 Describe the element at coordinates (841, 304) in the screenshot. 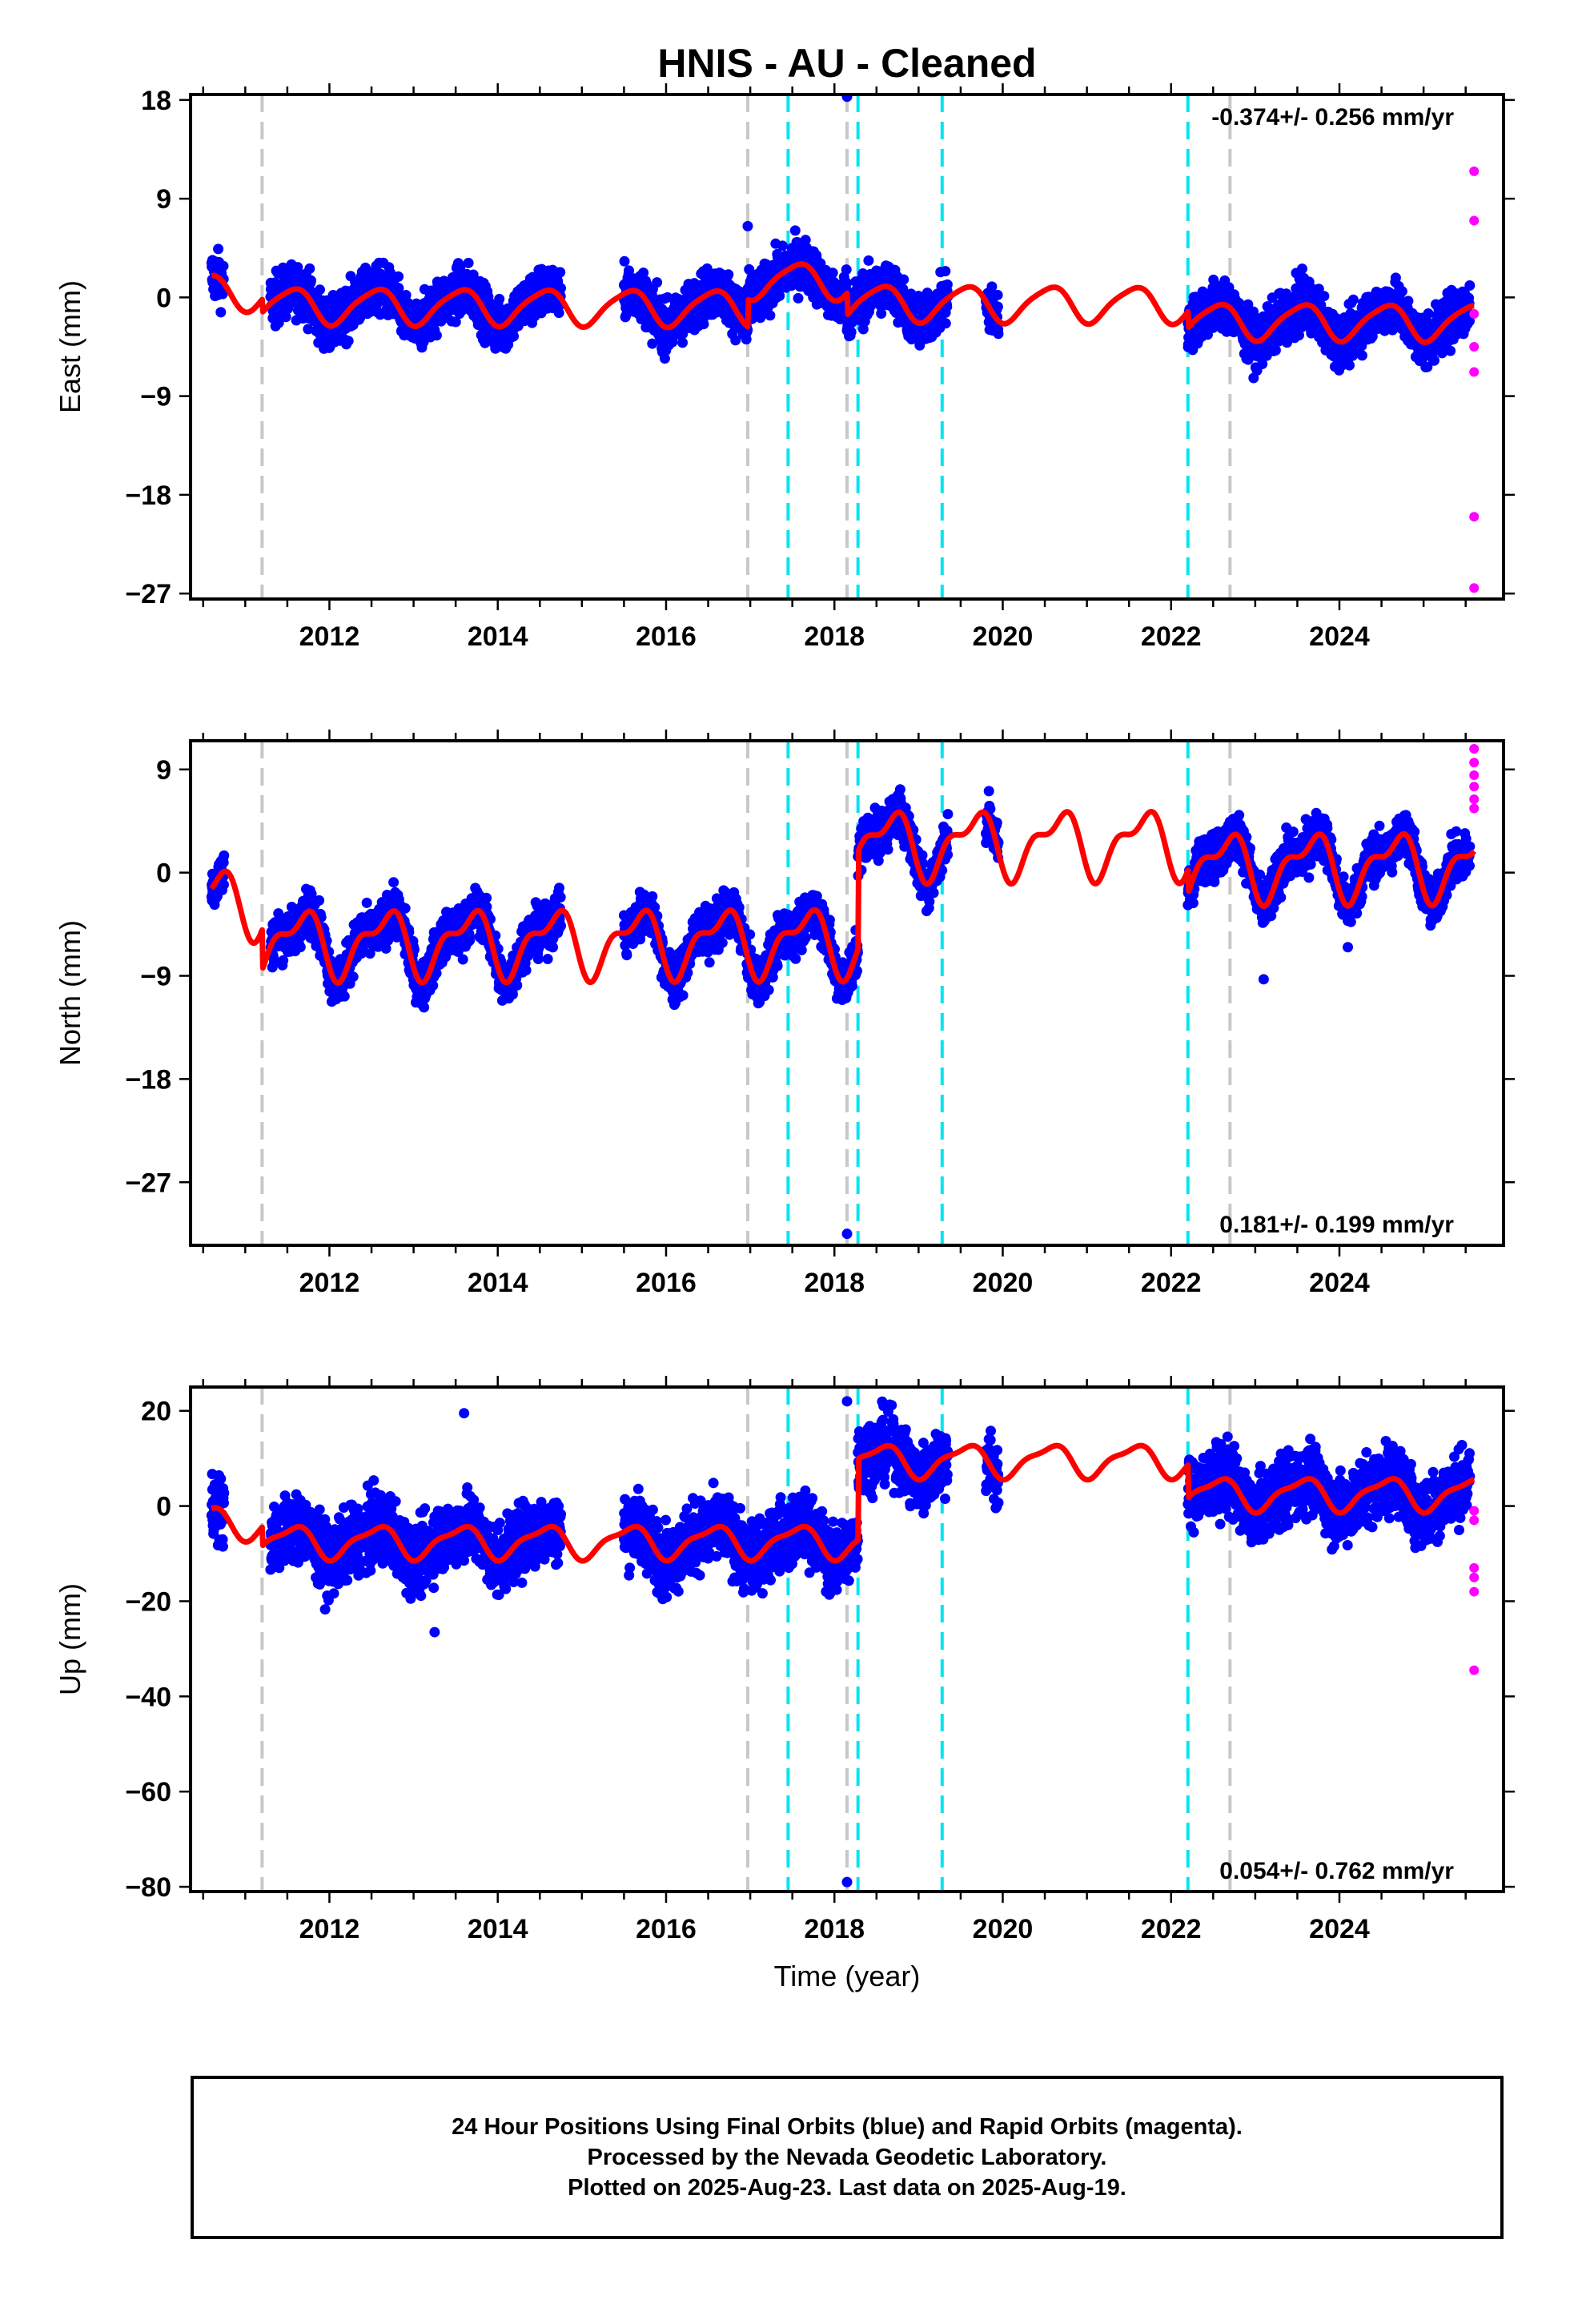

I see `final-orbit-points` at that location.